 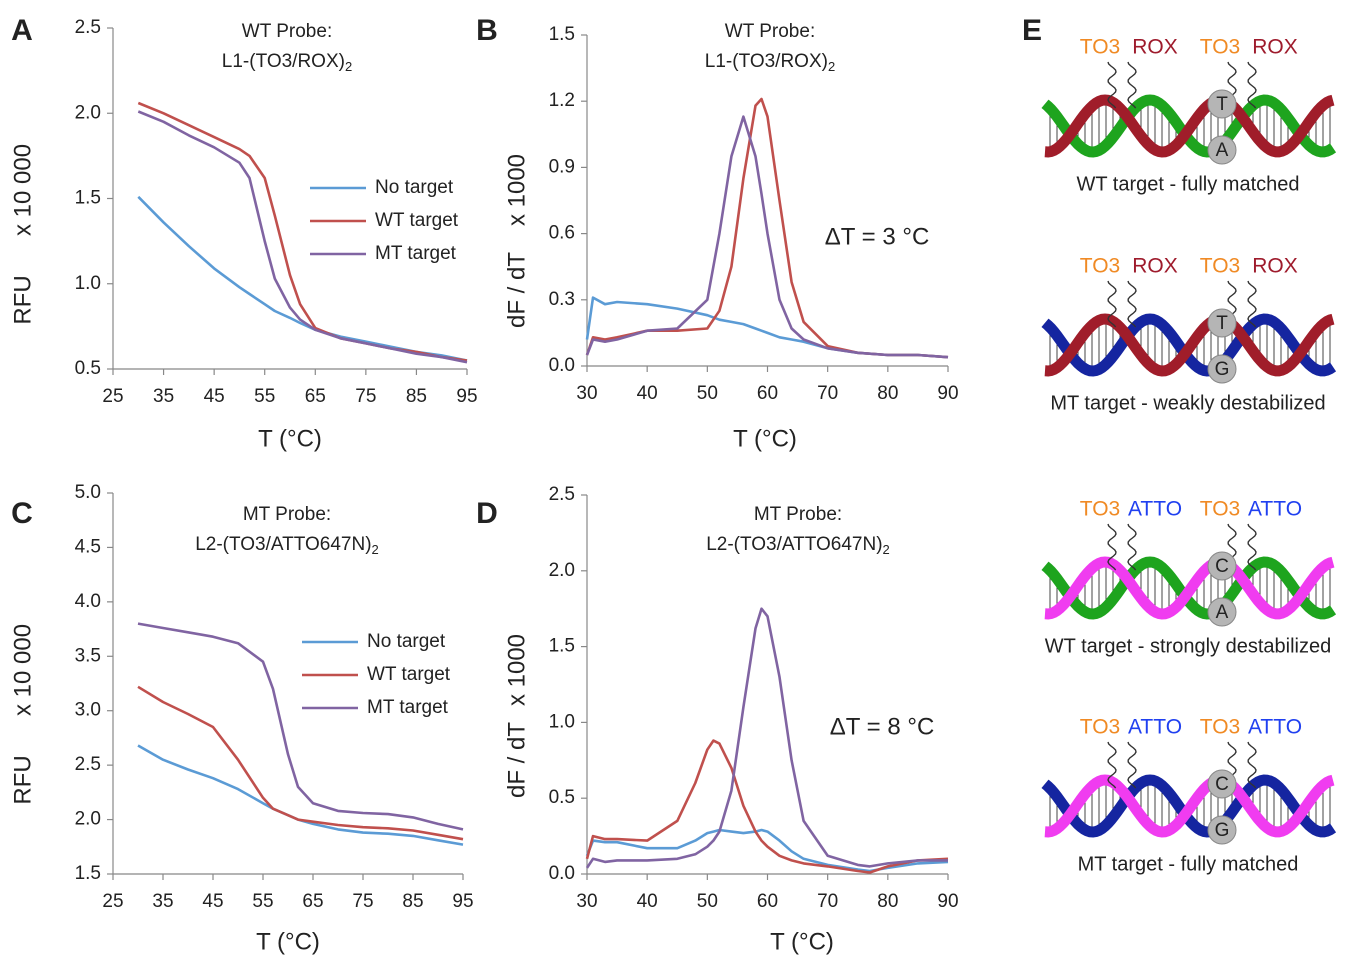 What do you see at coordinates (707, 901) in the screenshot?
I see `x-tick-label: 50` at bounding box center [707, 901].